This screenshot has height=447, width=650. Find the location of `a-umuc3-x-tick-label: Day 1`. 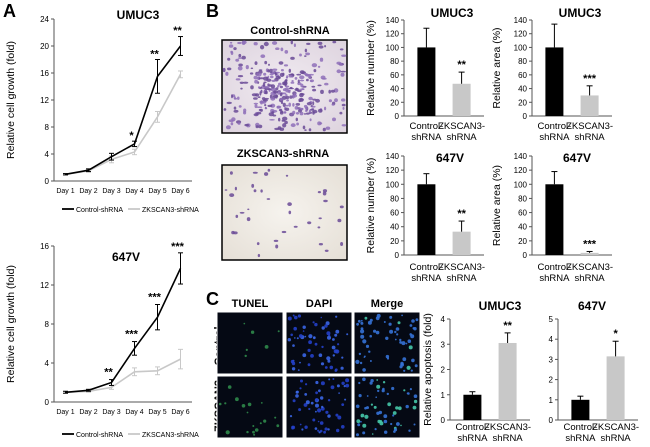

a-umuc3-x-tick-label: Day 1 is located at coordinates (65, 191).